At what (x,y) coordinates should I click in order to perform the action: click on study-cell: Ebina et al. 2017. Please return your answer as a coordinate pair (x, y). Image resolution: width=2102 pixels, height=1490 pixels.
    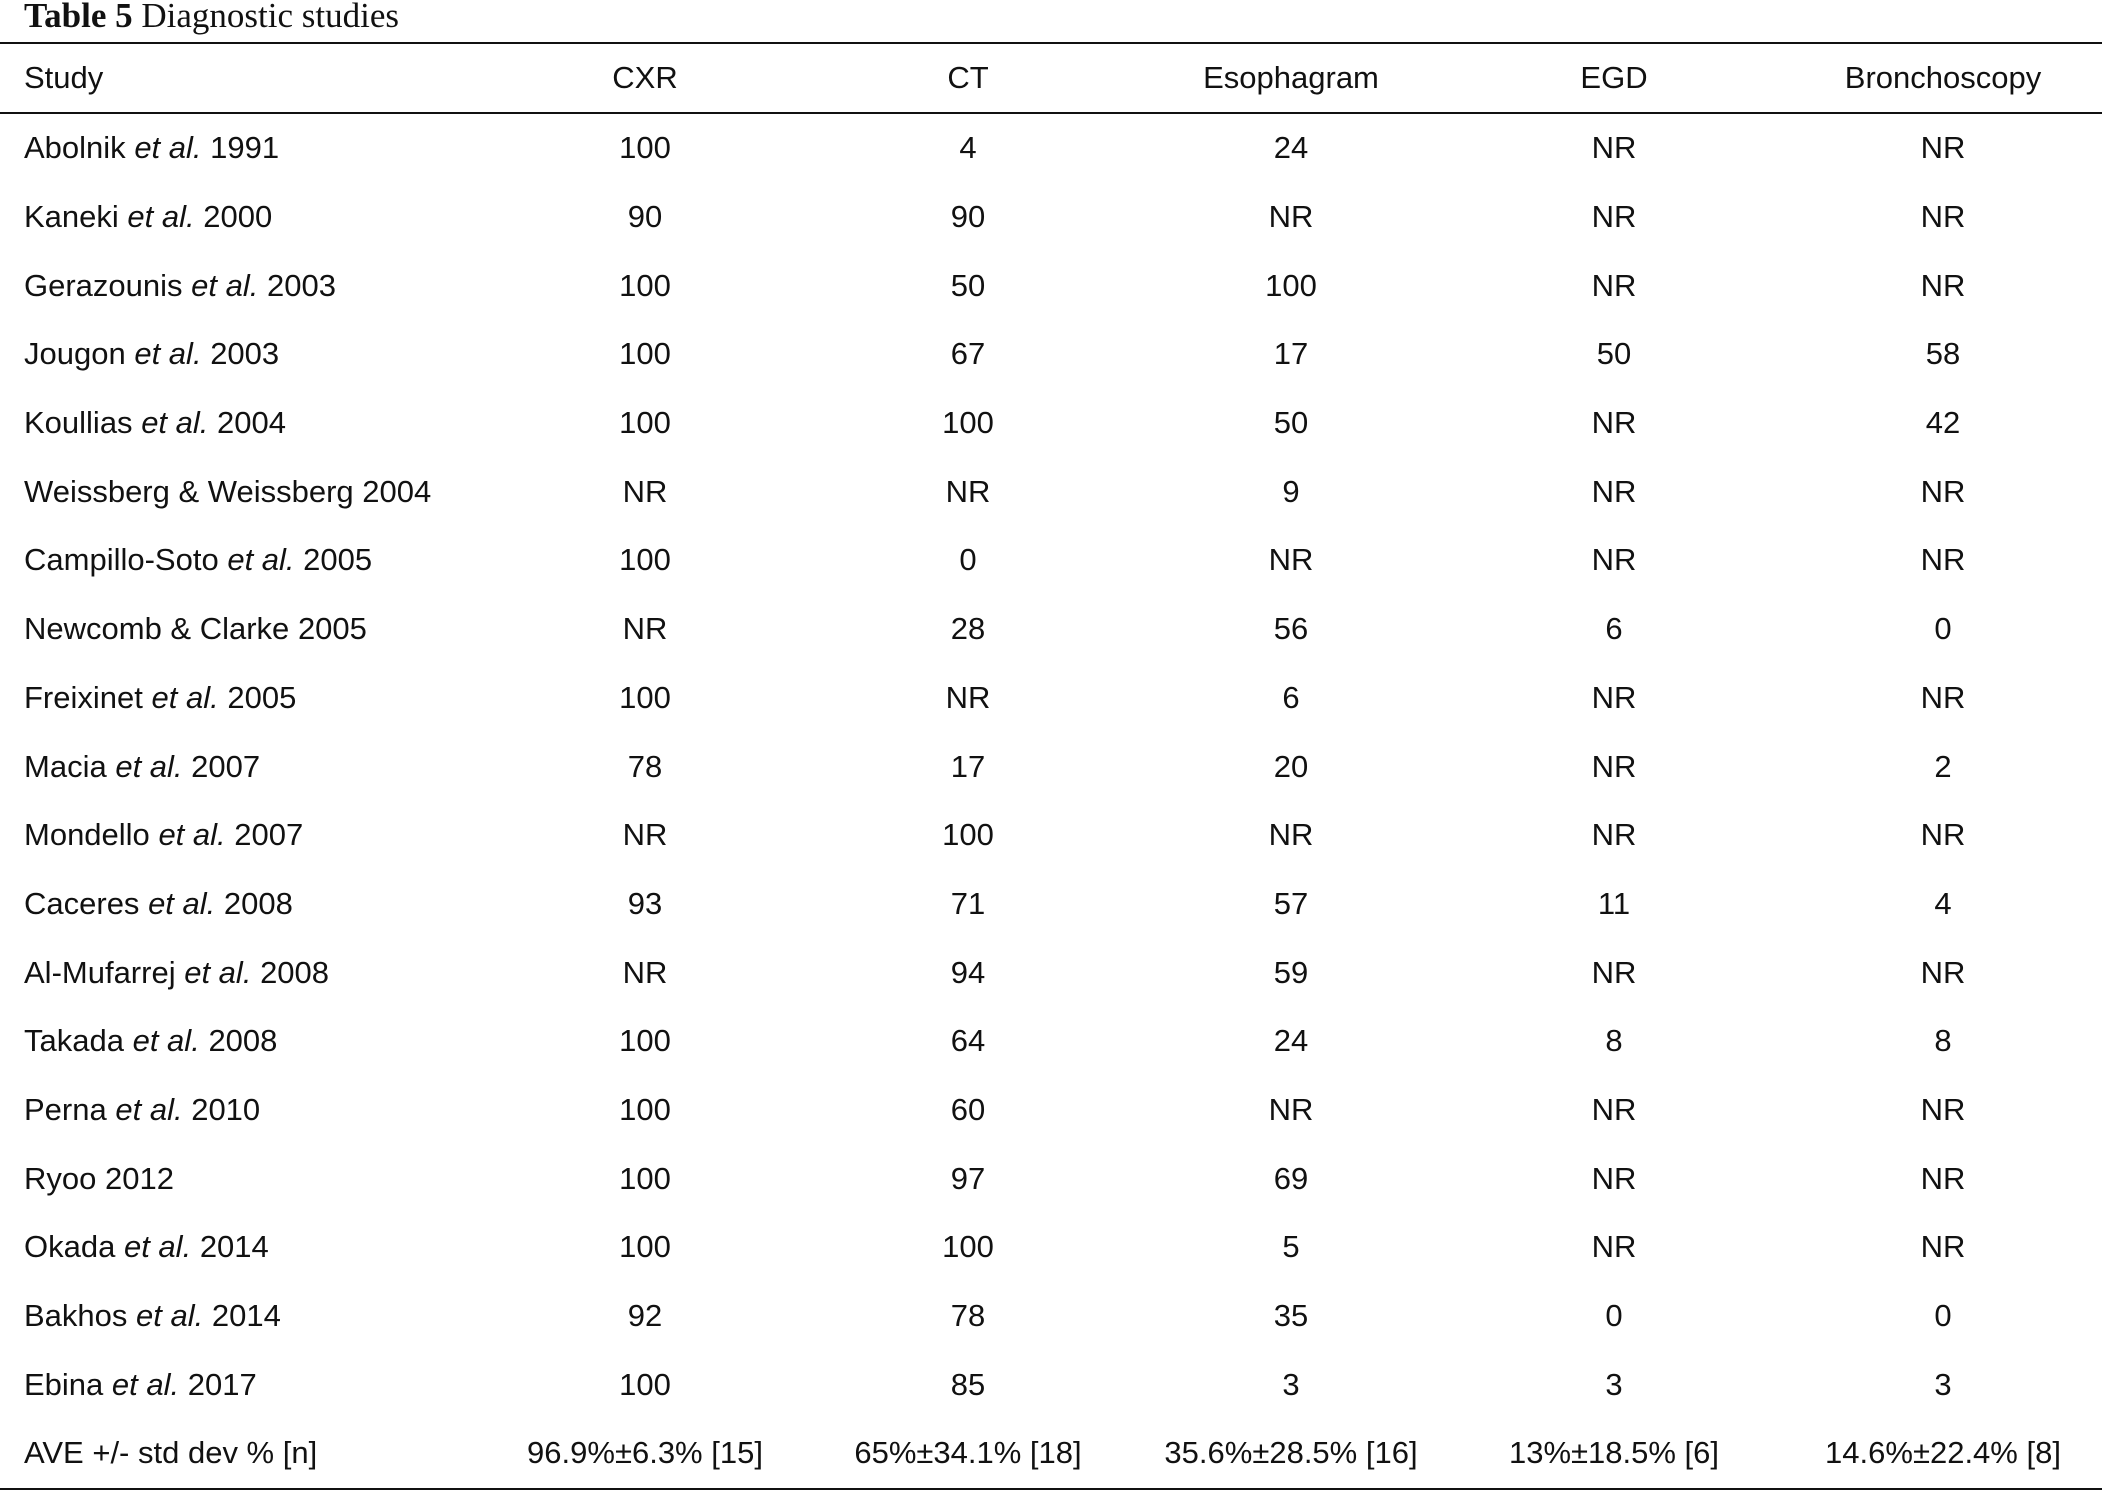
    Looking at the image, I should click on (246, 1384).